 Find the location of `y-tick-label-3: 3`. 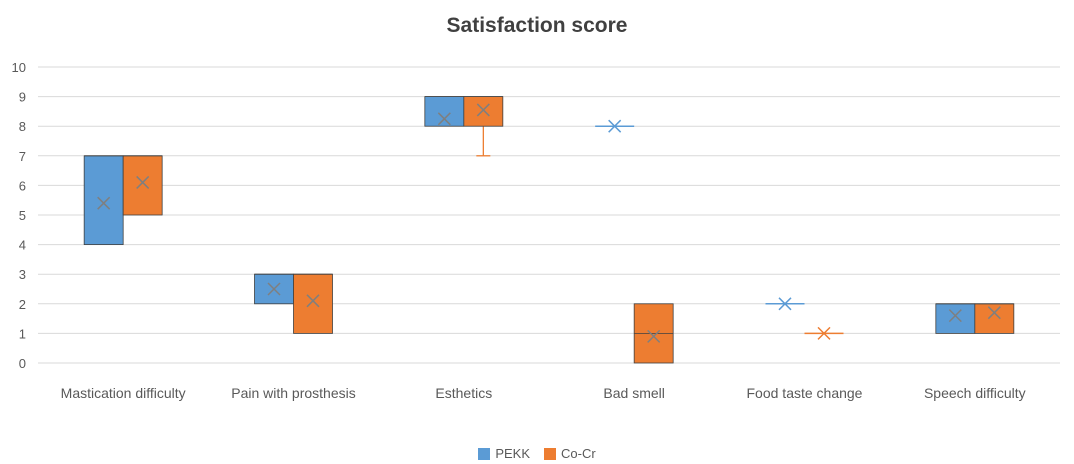

y-tick-label-3: 3 is located at coordinates (22, 274).